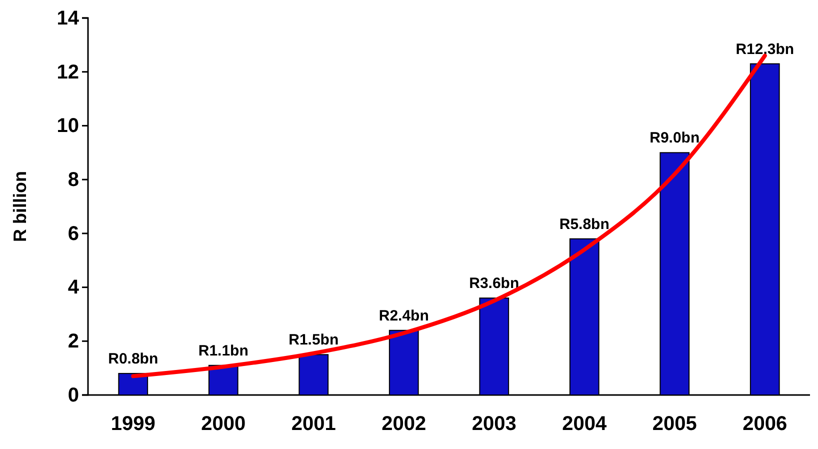  I want to click on y-tick-label: 2, so click(73, 341).